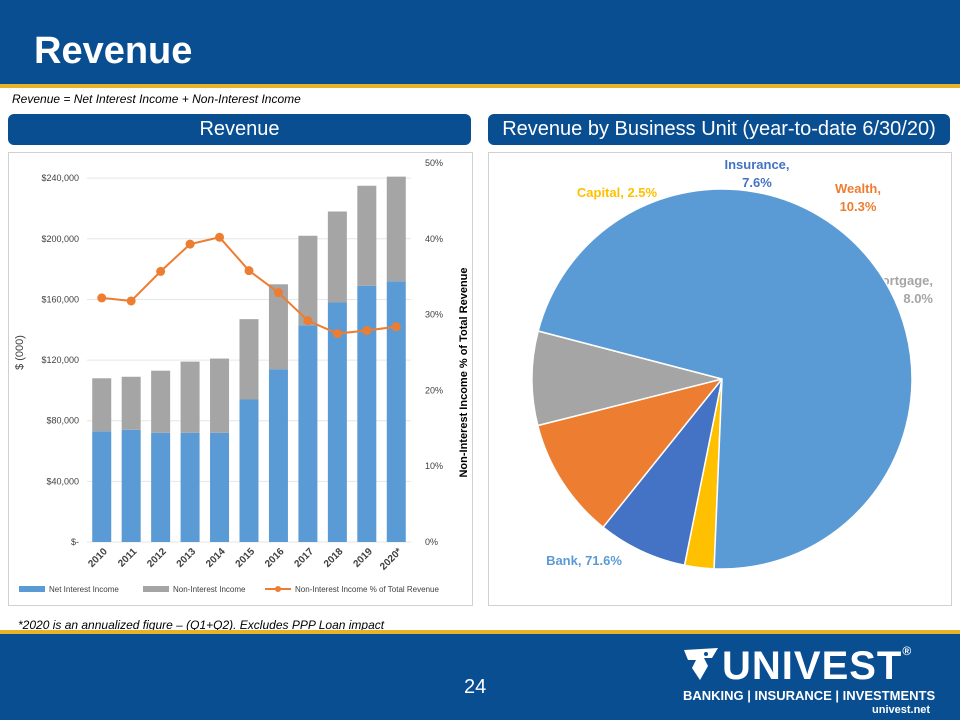  I want to click on x-tick-label: 2018, so click(334, 558).